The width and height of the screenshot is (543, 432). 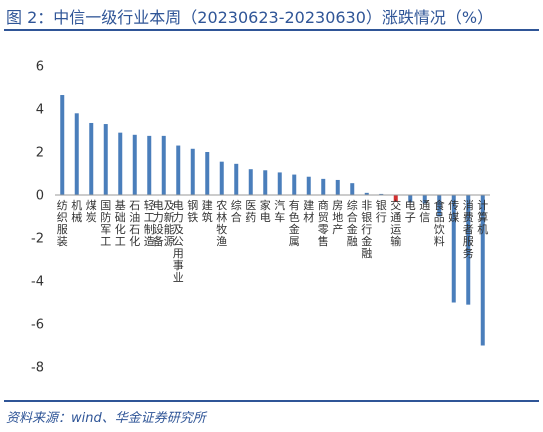 What do you see at coordinates (37, 282) in the screenshot?
I see `y-tick-label: -4` at bounding box center [37, 282].